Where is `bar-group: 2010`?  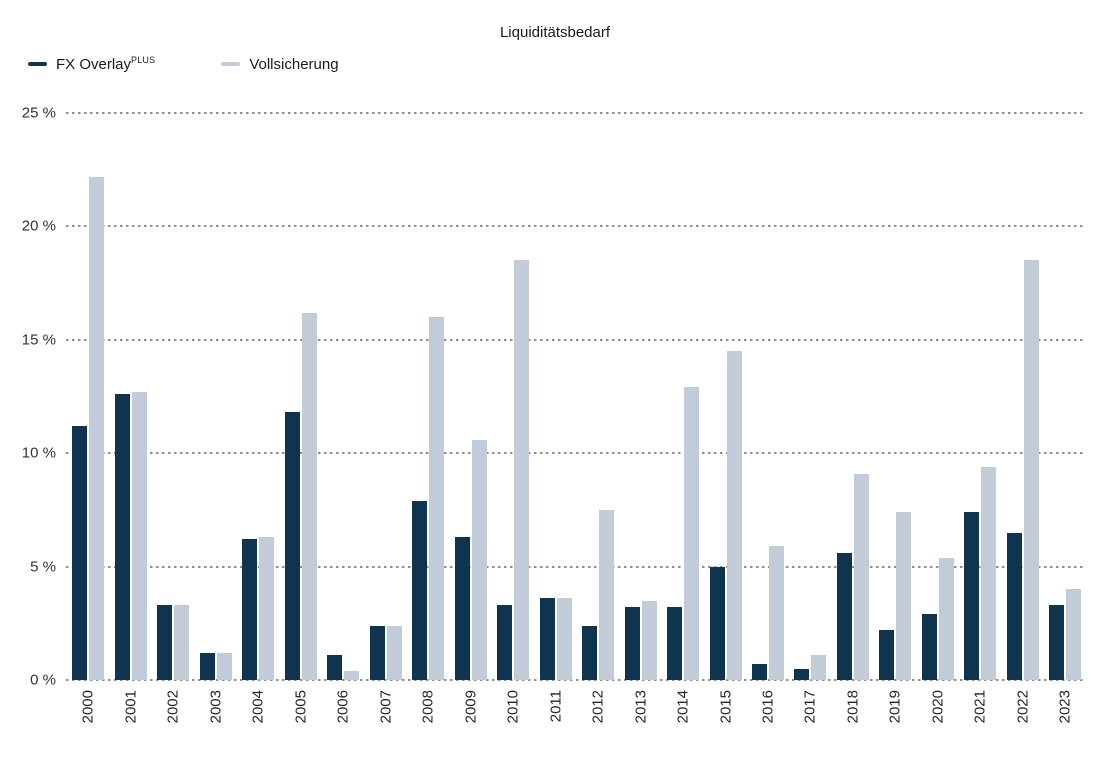
bar-group: 2010 is located at coordinates (513, 418).